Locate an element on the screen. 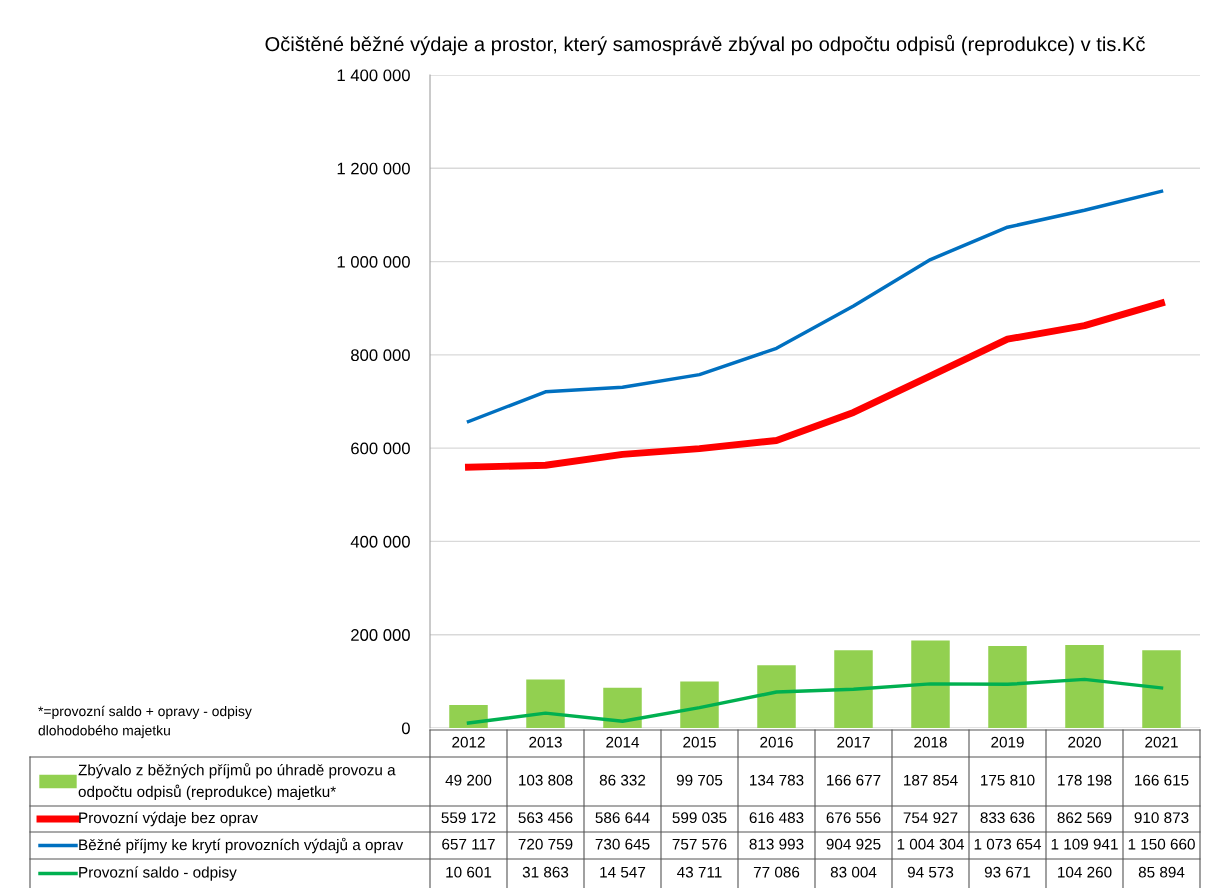  x-tick-label: 2019 is located at coordinates (1007, 742).